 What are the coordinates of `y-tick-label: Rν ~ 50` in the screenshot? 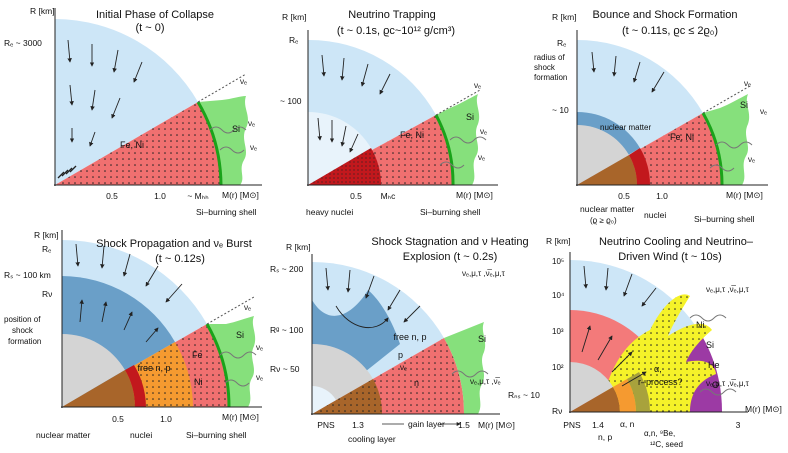 It's located at (285, 369).